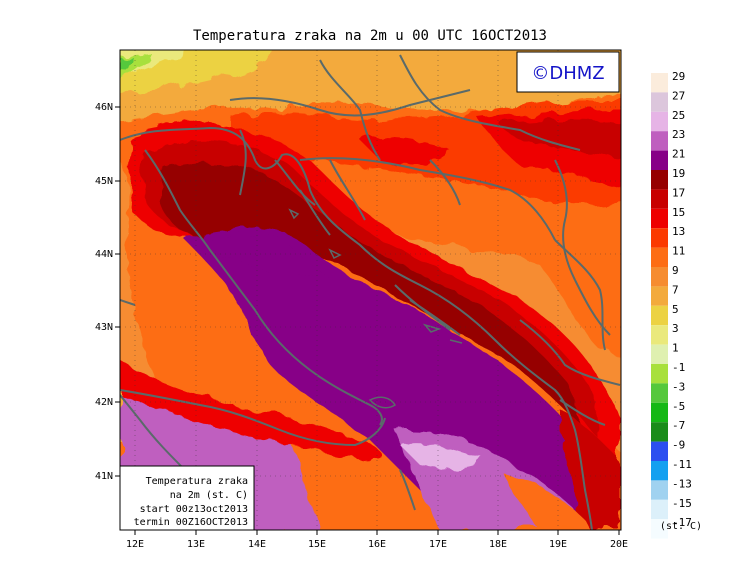  Describe the element at coordinates (682, 503) in the screenshot. I see `legend-label: -15` at that location.